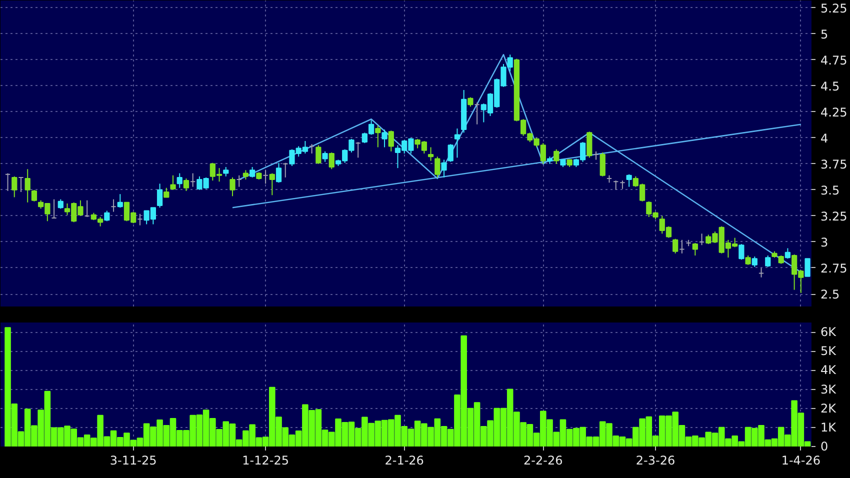  What do you see at coordinates (830, 86) in the screenshot?
I see `y-tick-label: 4.5` at bounding box center [830, 86].